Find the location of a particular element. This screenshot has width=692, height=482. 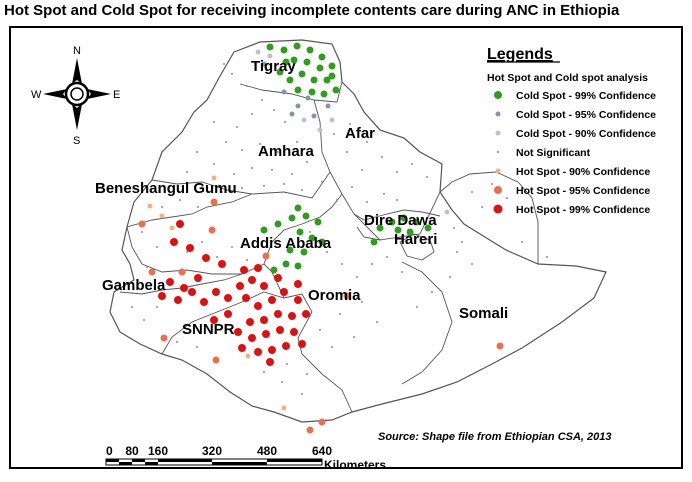

region-label-hareri: Hareri is located at coordinates (415, 239).